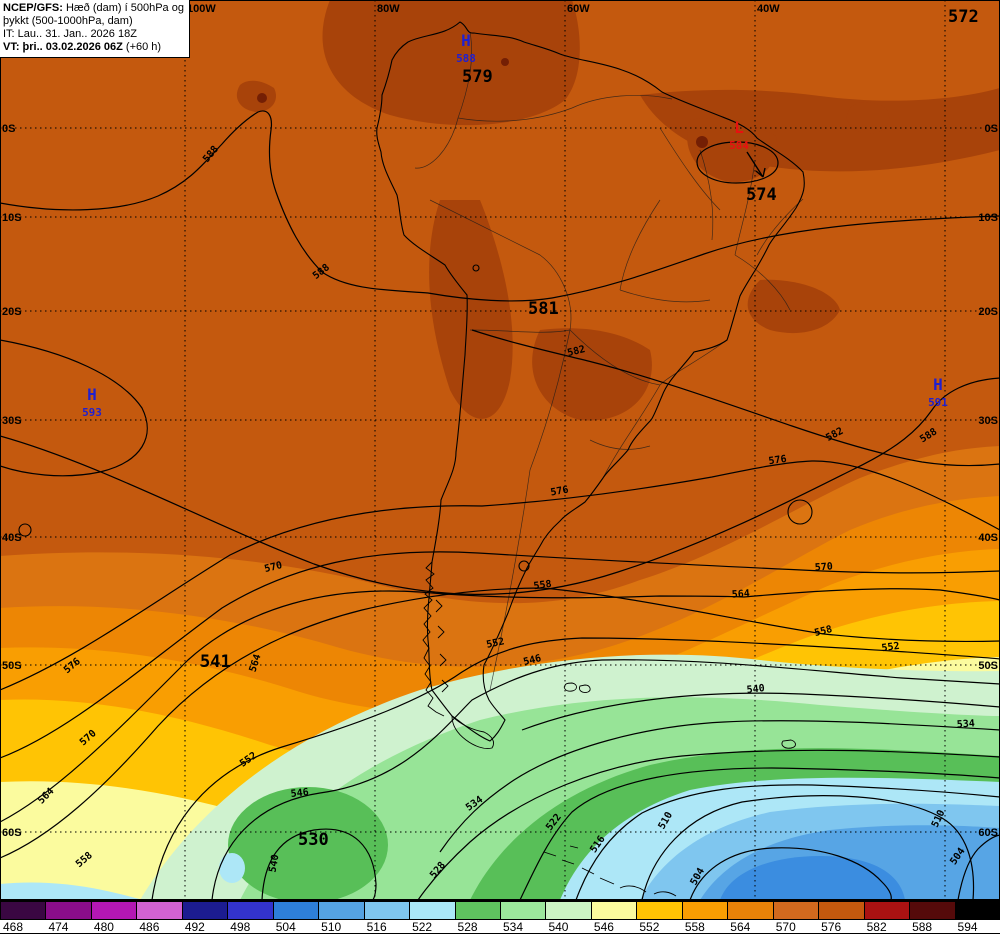 The height and width of the screenshot is (934, 1000). What do you see at coordinates (988, 833) in the screenshot?
I see `lat-label-right: 60S` at bounding box center [988, 833].